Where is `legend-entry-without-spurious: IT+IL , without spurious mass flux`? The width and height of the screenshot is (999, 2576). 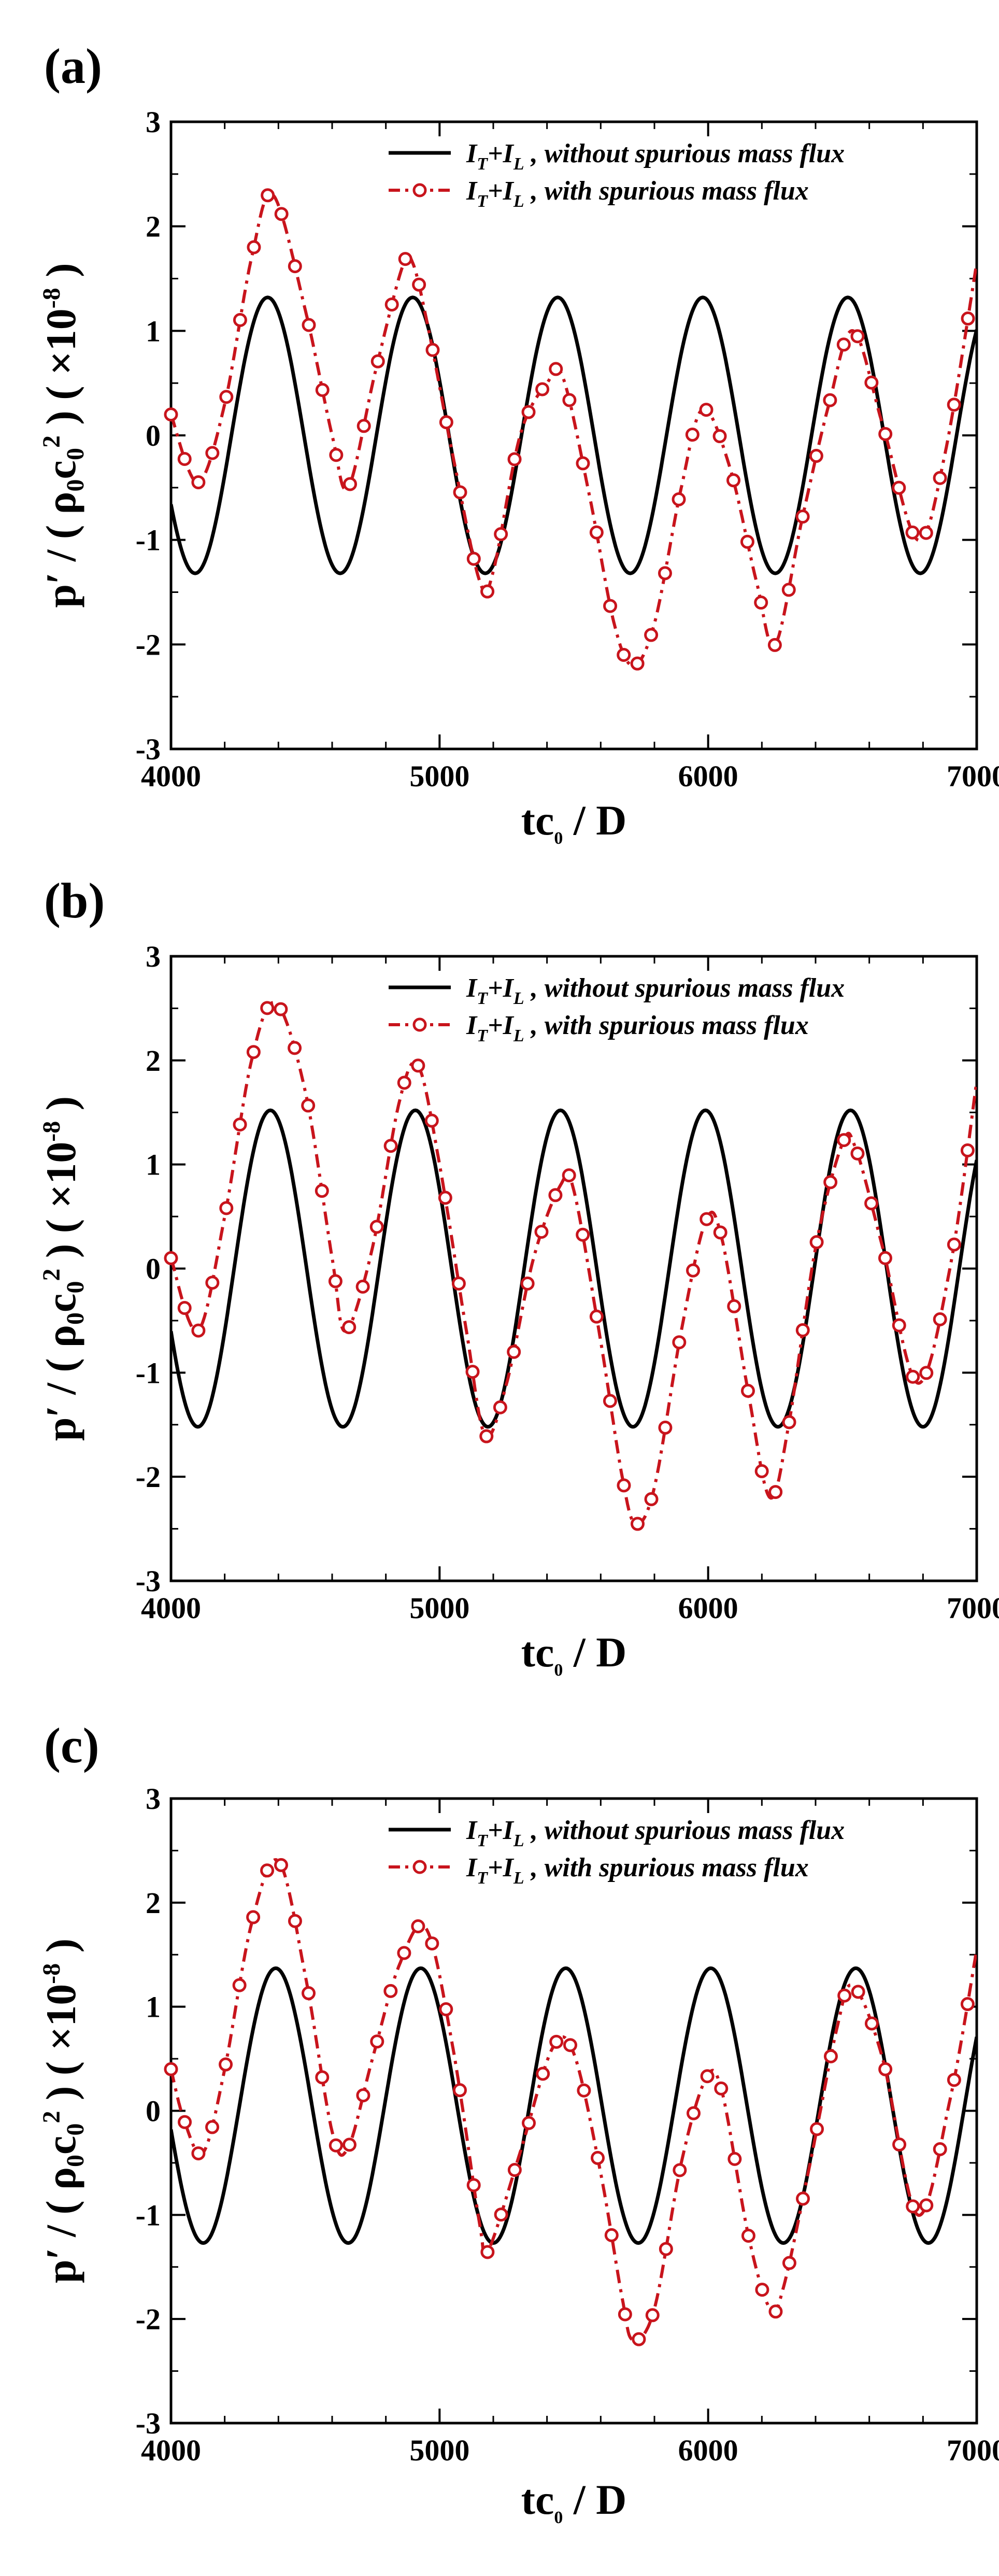
legend-entry-without-spurious: IT+IL , without spurious mass flux is located at coordinates (617, 1833).